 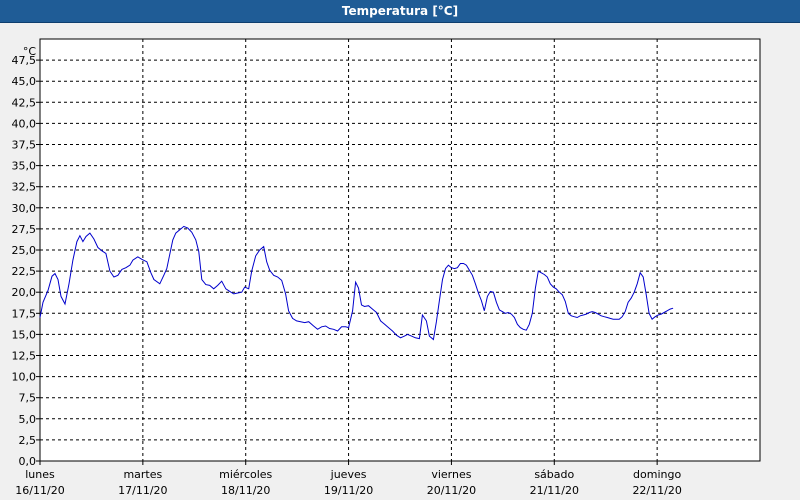 What do you see at coordinates (656, 490) in the screenshot?
I see `x-tick-date-label: 22/11/20` at bounding box center [656, 490].